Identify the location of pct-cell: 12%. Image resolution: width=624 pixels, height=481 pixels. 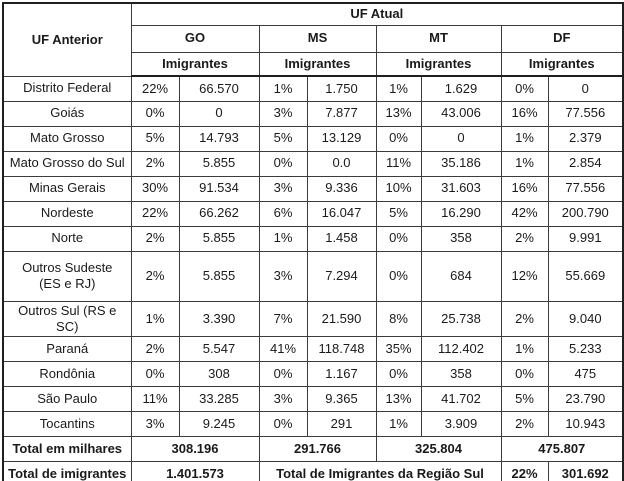
(524, 276).